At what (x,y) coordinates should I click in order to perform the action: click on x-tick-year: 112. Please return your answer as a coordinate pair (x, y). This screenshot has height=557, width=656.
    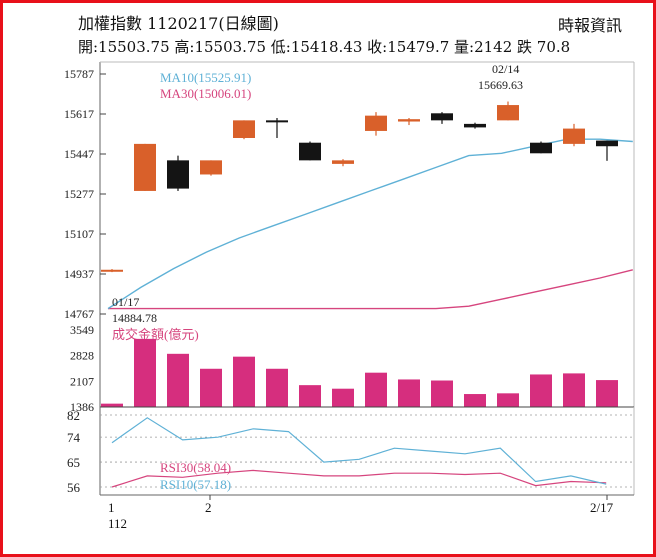
    Looking at the image, I should click on (117, 523).